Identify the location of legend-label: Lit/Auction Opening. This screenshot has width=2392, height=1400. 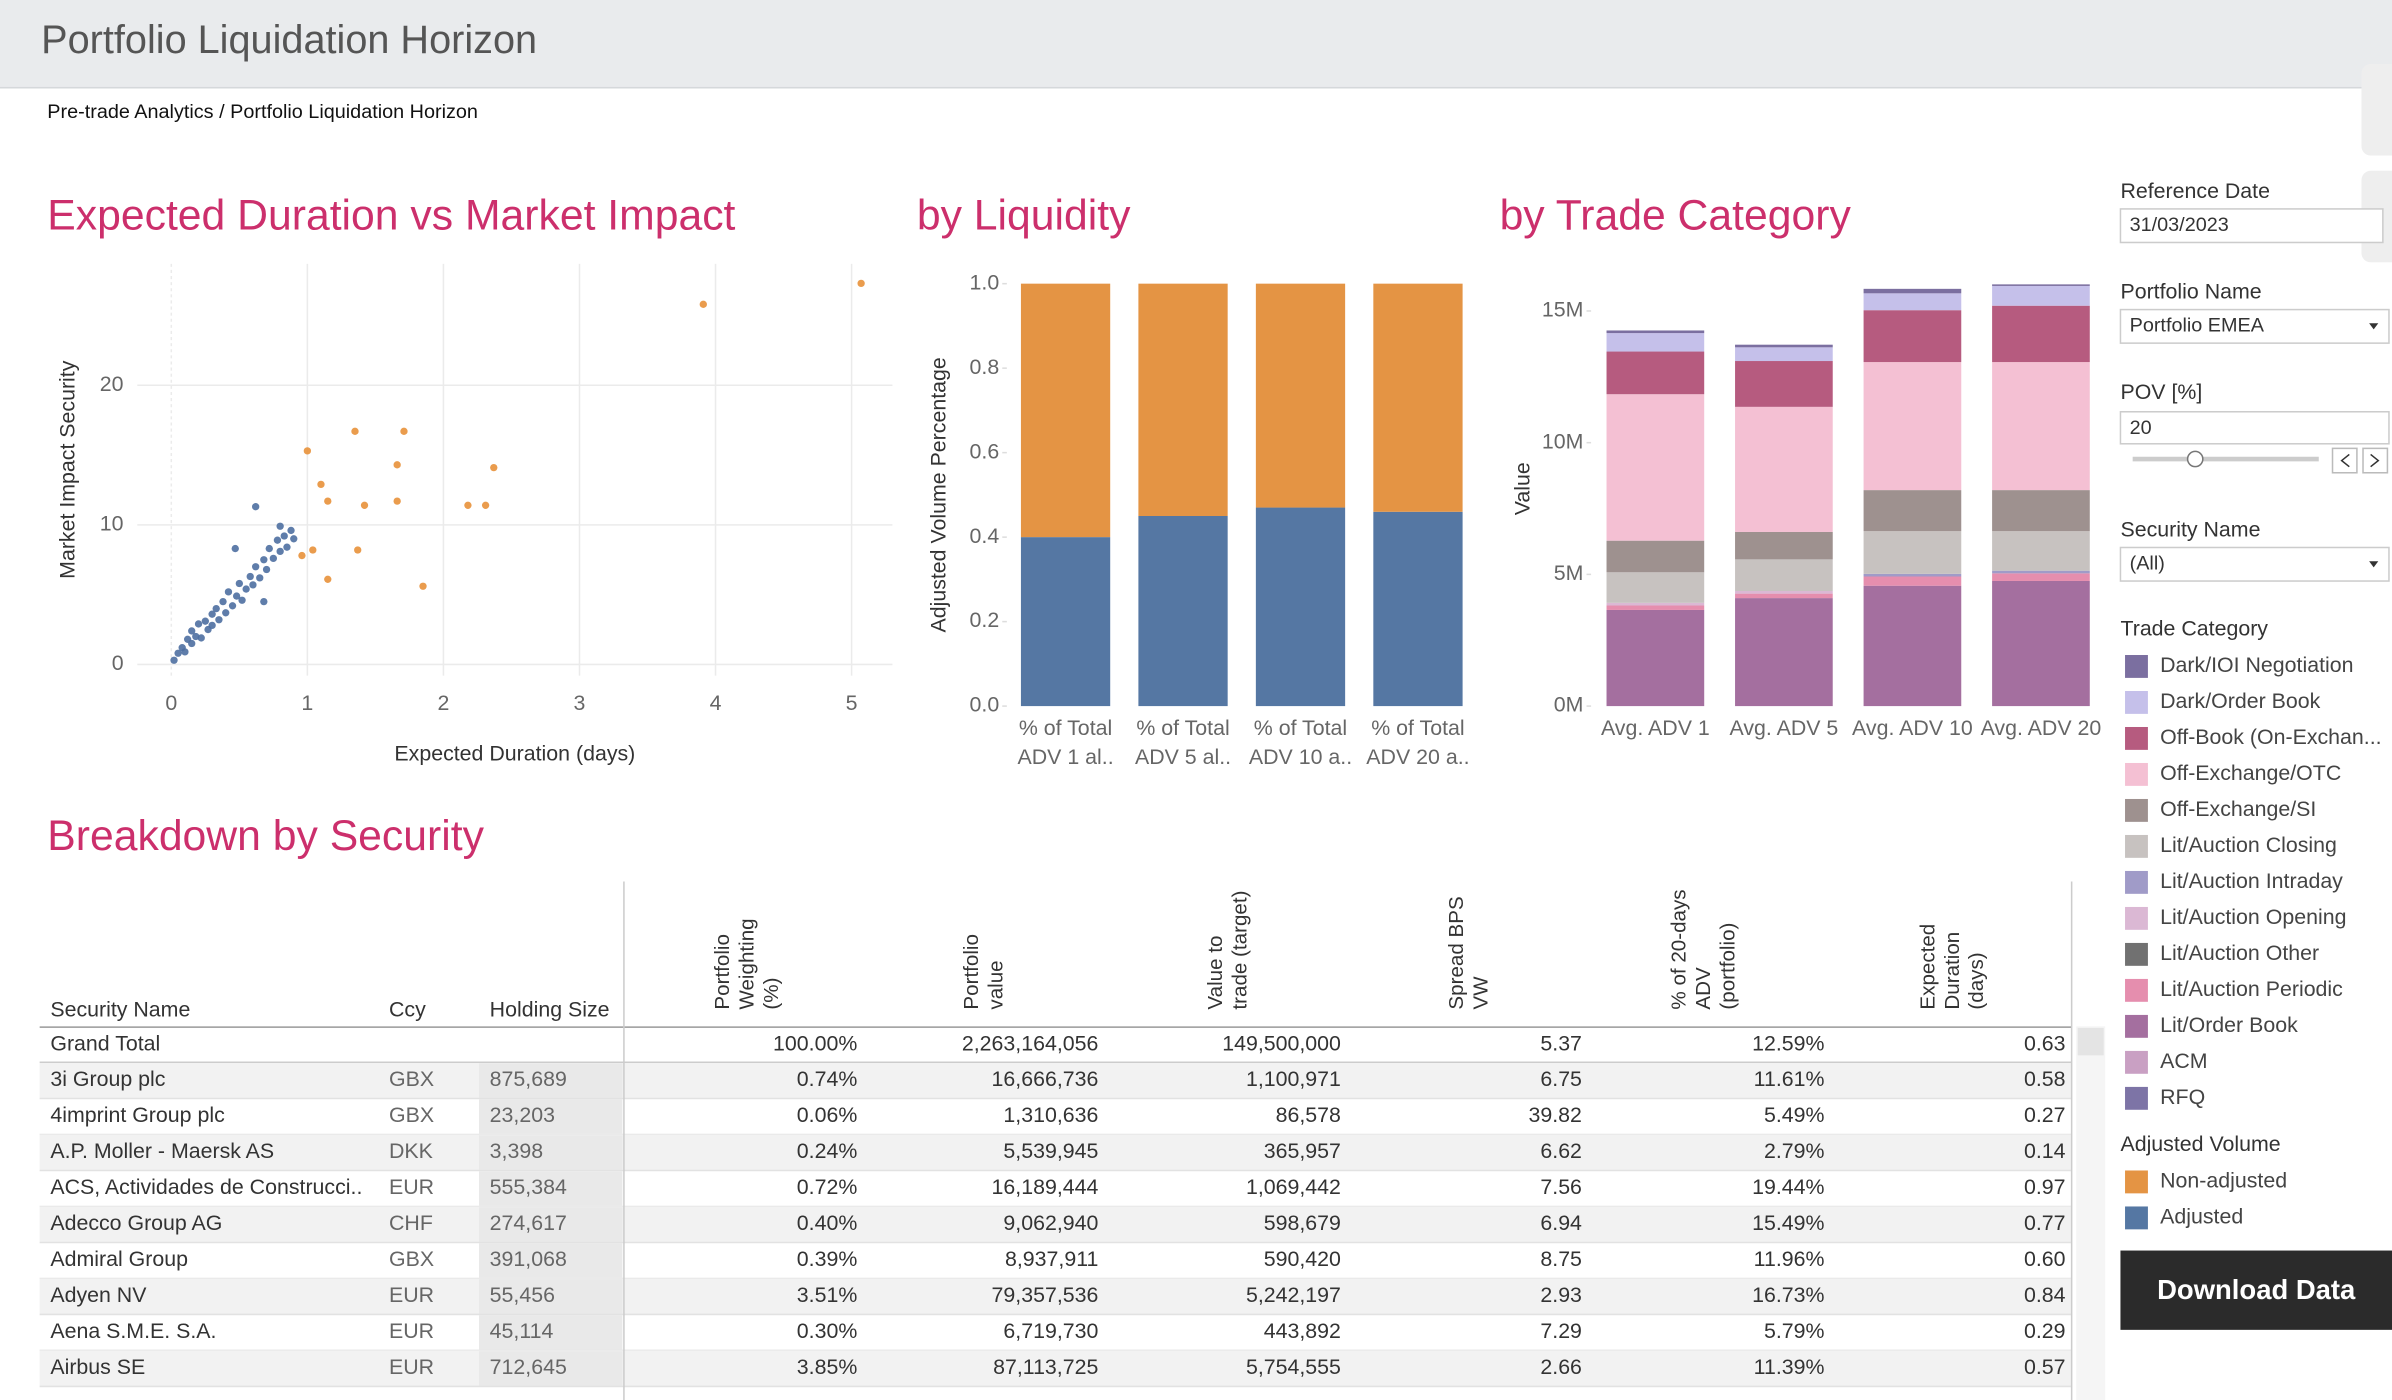
(2253, 917).